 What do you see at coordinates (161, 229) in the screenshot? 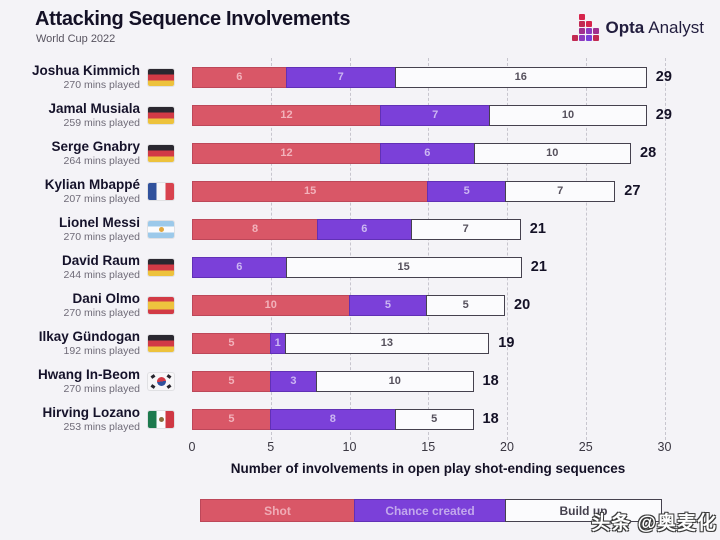
I see `argentina-flag-icon` at bounding box center [161, 229].